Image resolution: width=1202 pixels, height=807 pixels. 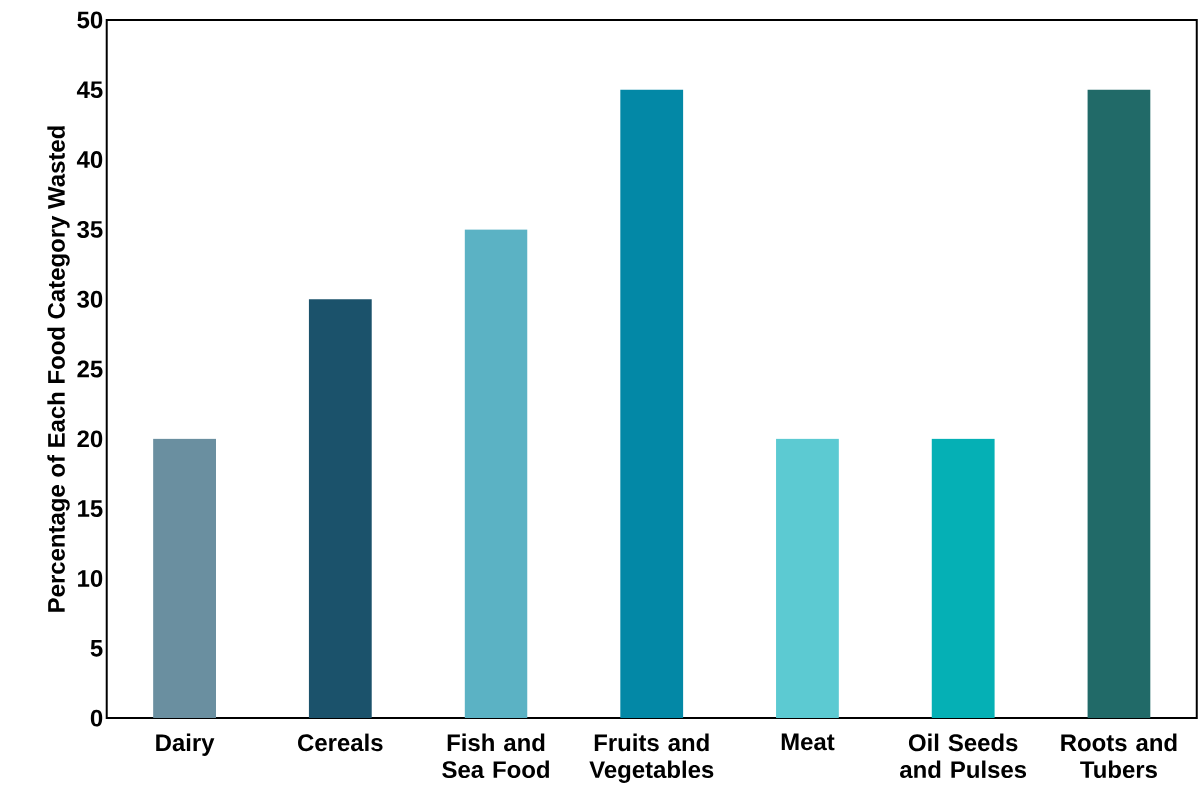 I want to click on x-tick-label: Cereals, so click(x=340, y=742).